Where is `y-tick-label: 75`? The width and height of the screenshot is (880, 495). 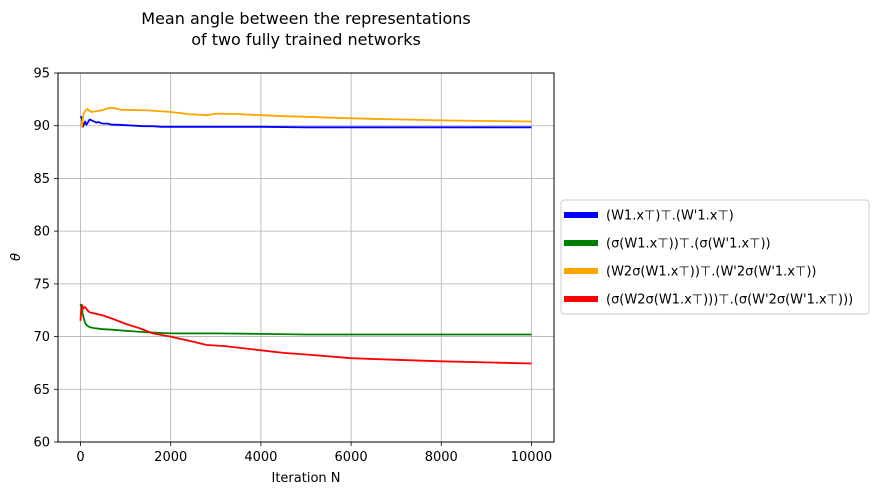 y-tick-label: 75 is located at coordinates (41, 284).